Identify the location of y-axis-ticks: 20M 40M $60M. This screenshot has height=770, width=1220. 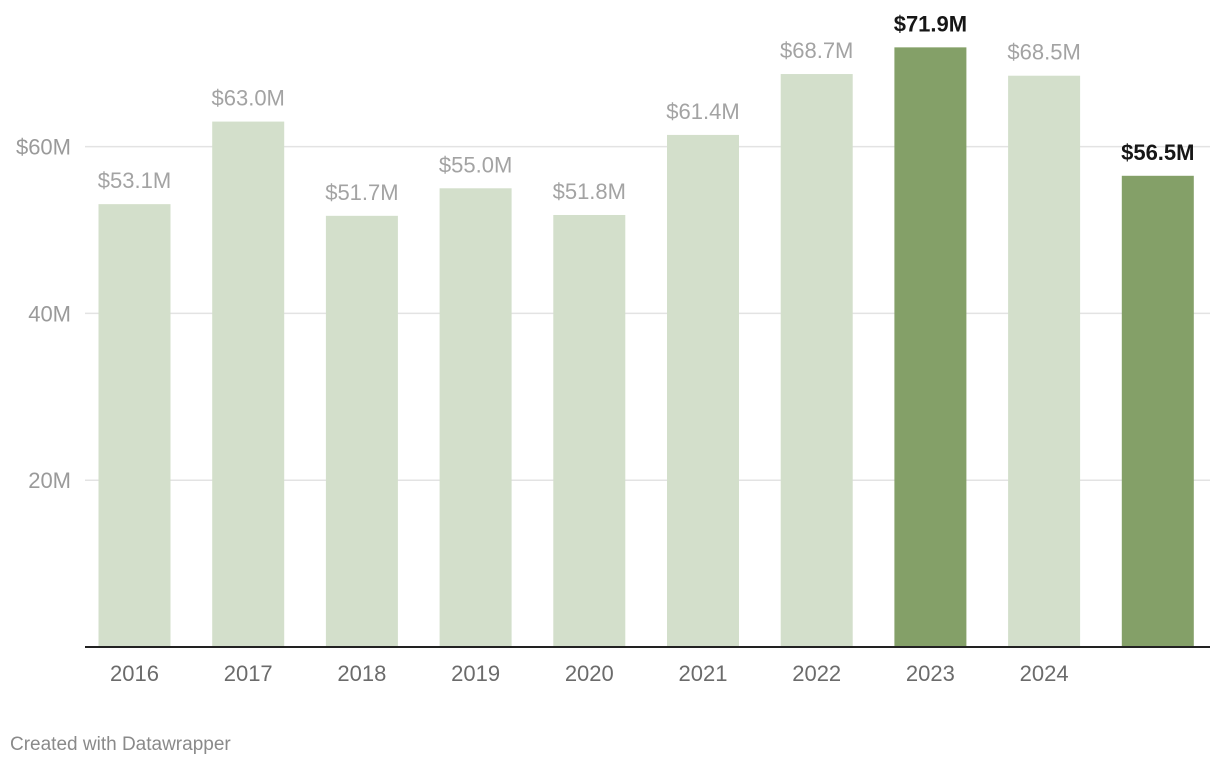
(43, 314).